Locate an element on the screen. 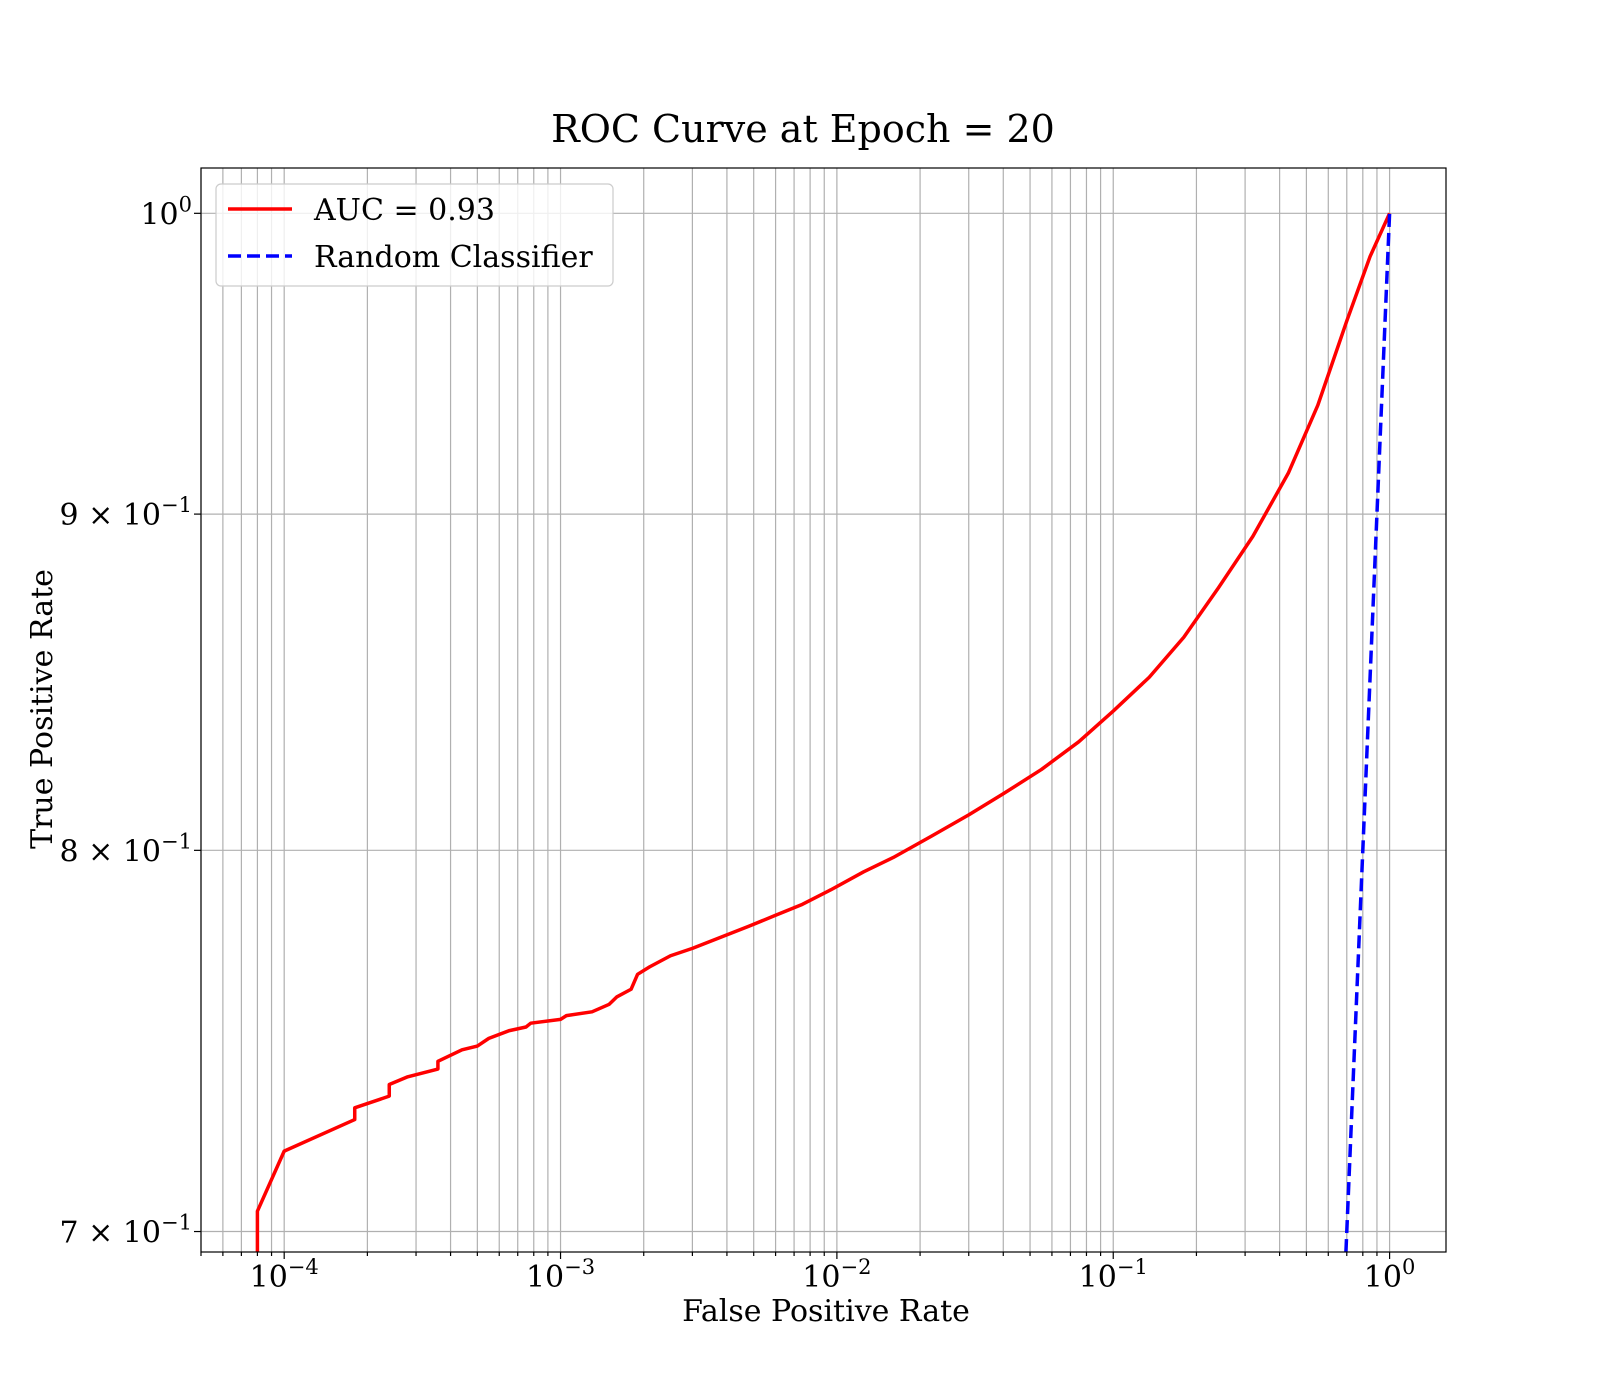  x-tick-label: 10⁻⁴ is located at coordinates (284, 1275).